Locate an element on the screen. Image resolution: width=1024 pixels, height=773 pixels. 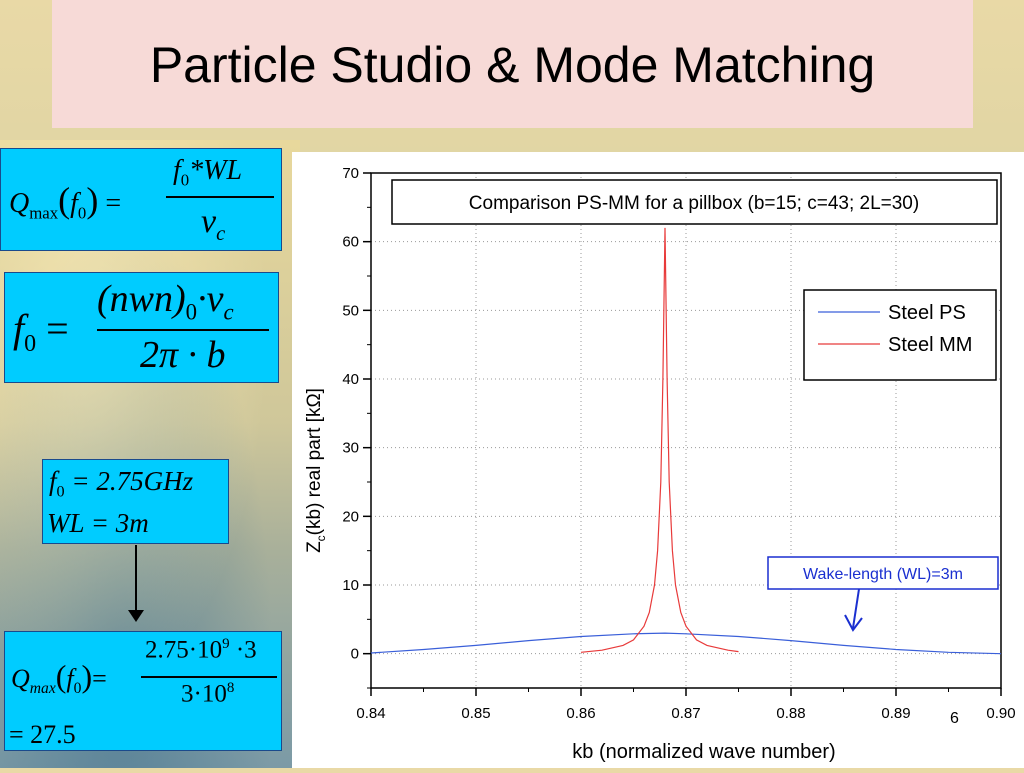
title-banner: Particle Studio & Mode Matching is located at coordinates (512, 64).